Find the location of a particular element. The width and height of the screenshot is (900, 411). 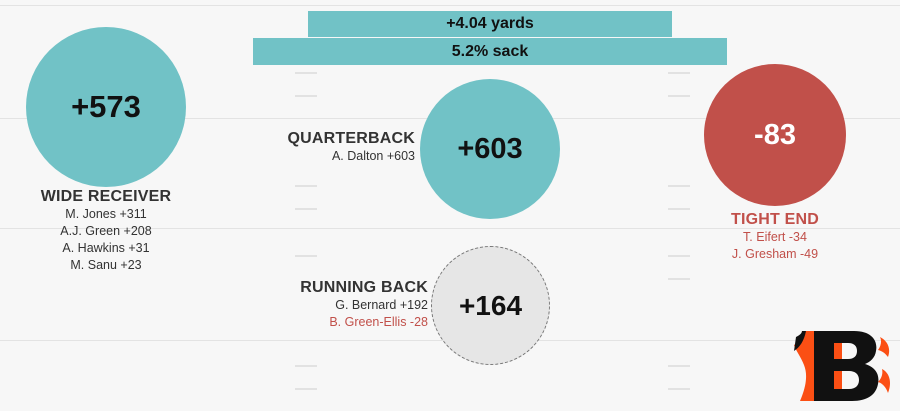

quarterback-circle: +603 is located at coordinates (490, 149).